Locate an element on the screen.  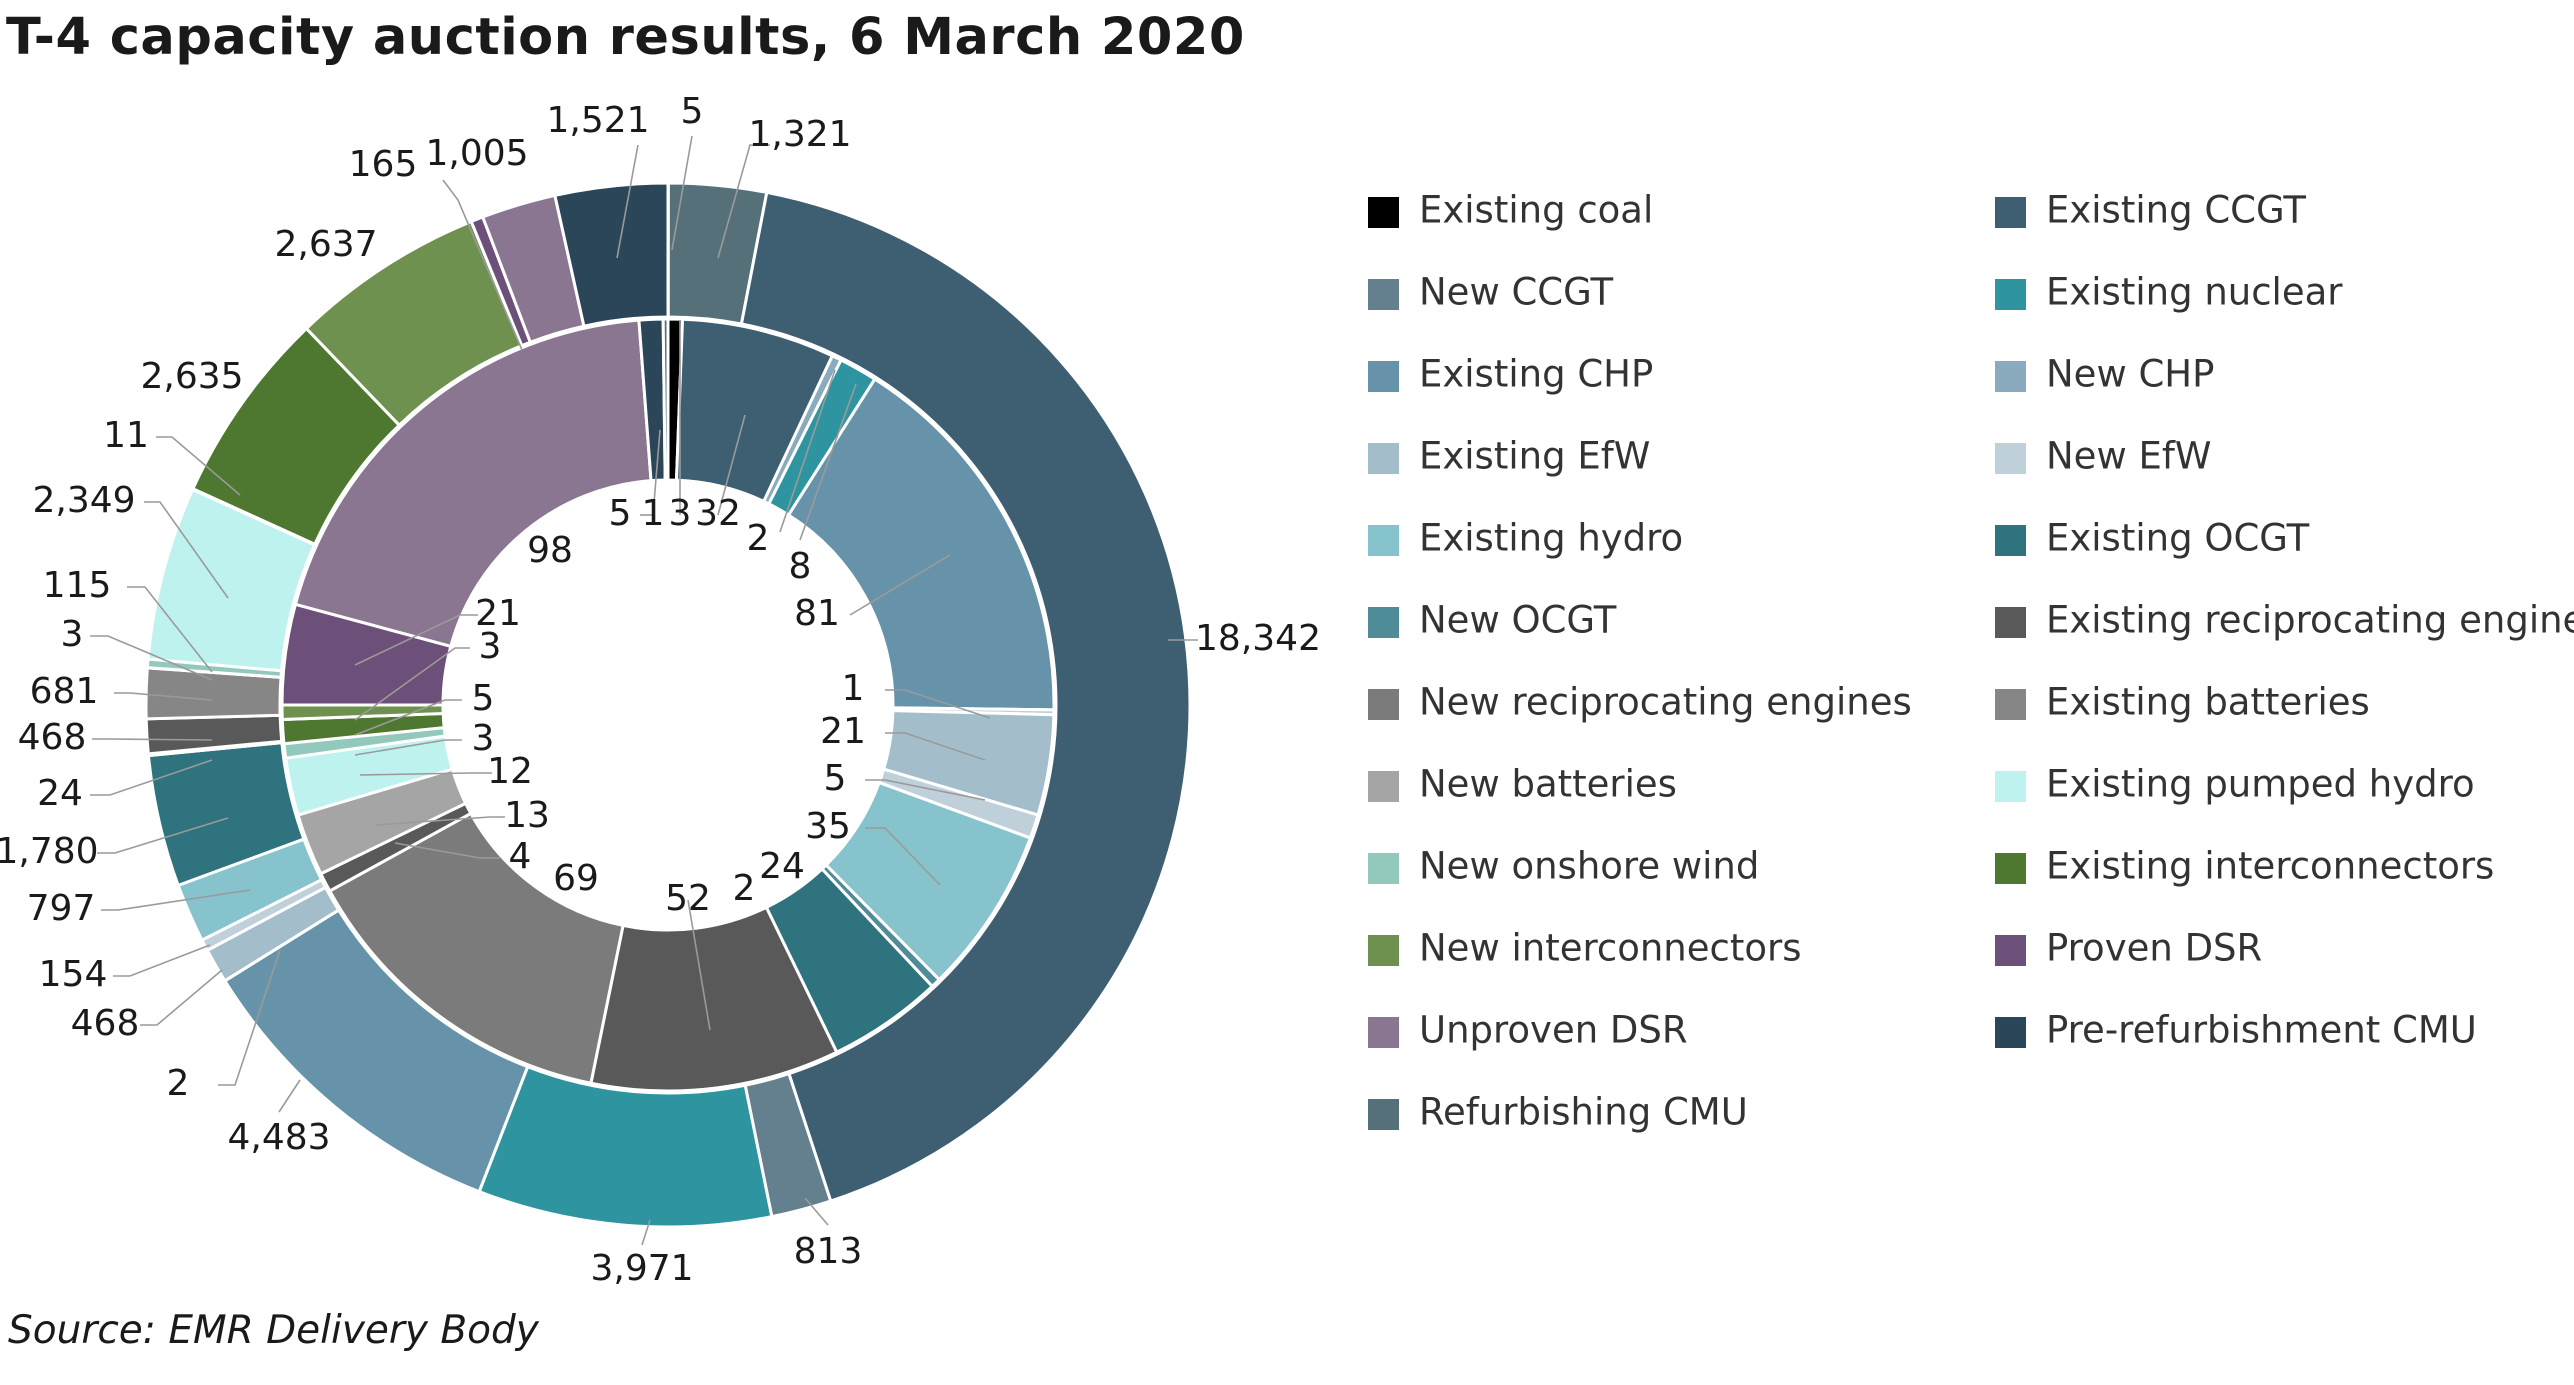
legend-item-existing-hydro: Existing hydro is located at coordinates (1525, 538).